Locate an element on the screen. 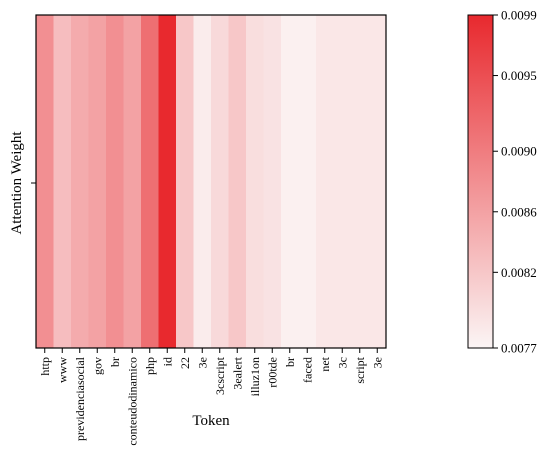 Image resolution: width=550 pixels, height=474 pixels. x-tick-label: id is located at coordinates (167, 361).